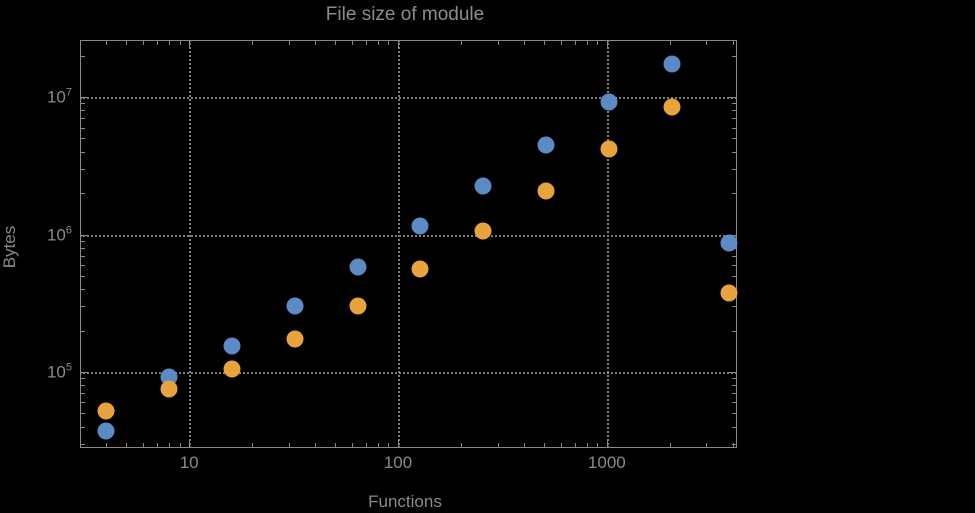 Image resolution: width=975 pixels, height=513 pixels. Describe the element at coordinates (405, 14) in the screenshot. I see `chart-title: File size of module` at that location.